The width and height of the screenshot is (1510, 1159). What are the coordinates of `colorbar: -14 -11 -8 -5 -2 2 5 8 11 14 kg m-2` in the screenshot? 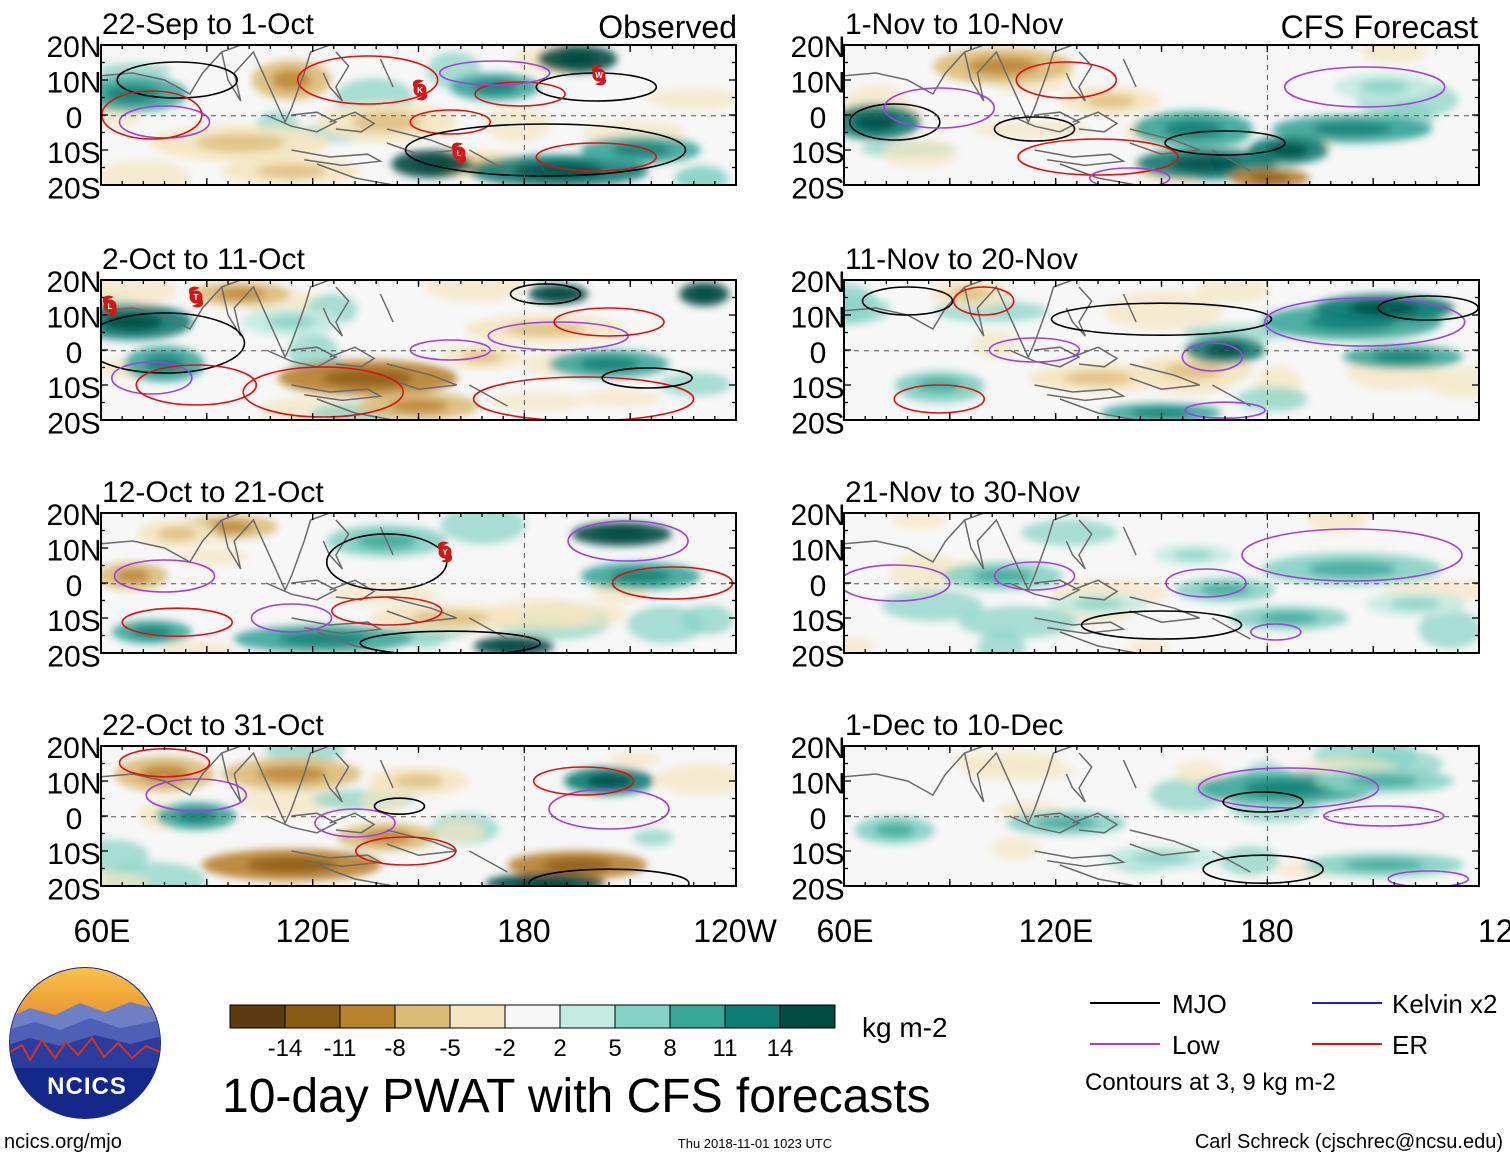 It's located at (588, 1033).